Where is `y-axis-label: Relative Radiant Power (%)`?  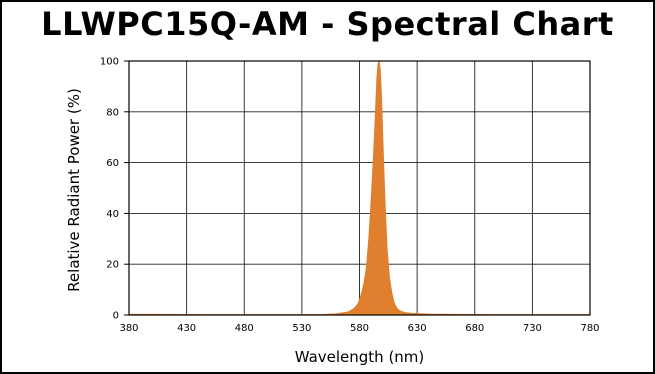
y-axis-label: Relative Radiant Power (%) is located at coordinates (74, 190).